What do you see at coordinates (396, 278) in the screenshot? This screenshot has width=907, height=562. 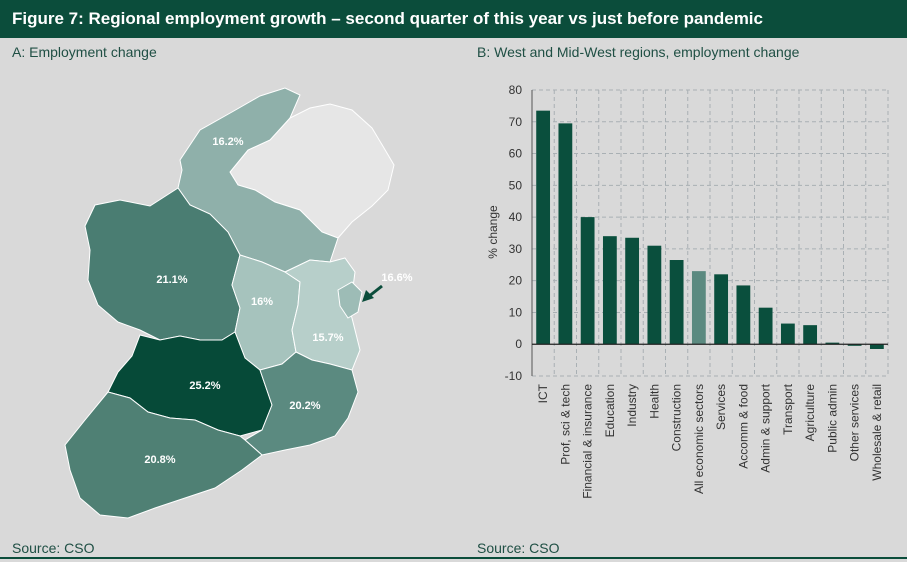 I see `label-dublin: 16.6%` at bounding box center [396, 278].